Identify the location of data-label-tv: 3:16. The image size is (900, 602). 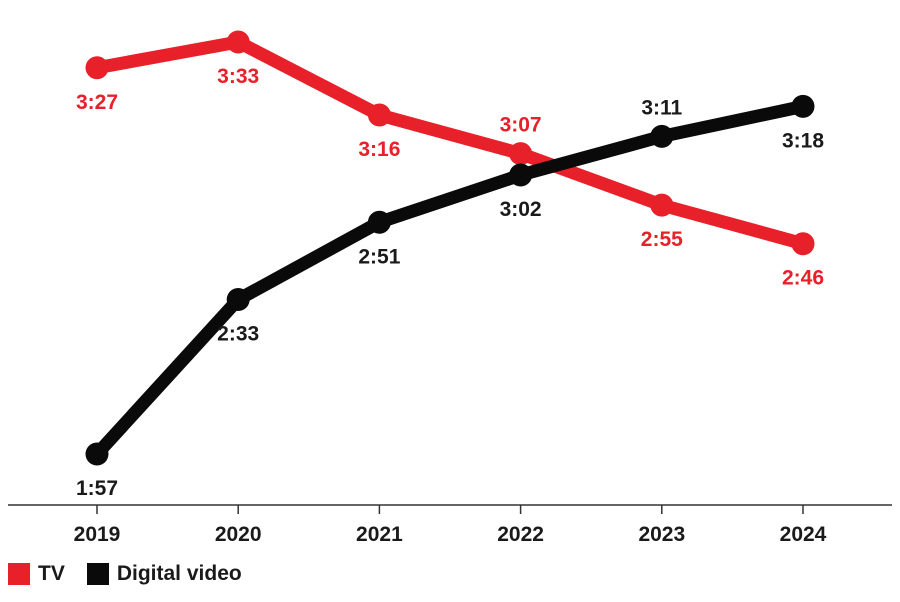
(379, 149).